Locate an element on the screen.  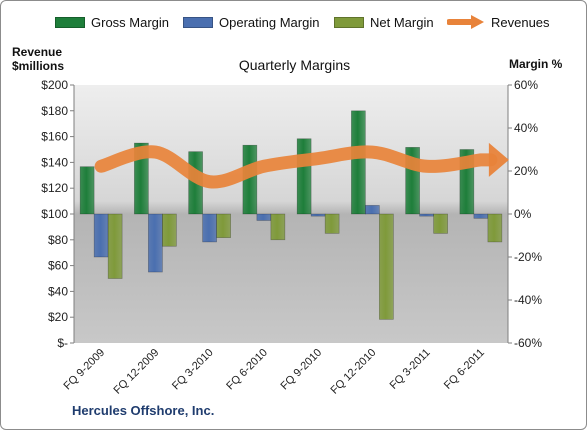
category-label: FQ 6-2010 is located at coordinates (247, 370).